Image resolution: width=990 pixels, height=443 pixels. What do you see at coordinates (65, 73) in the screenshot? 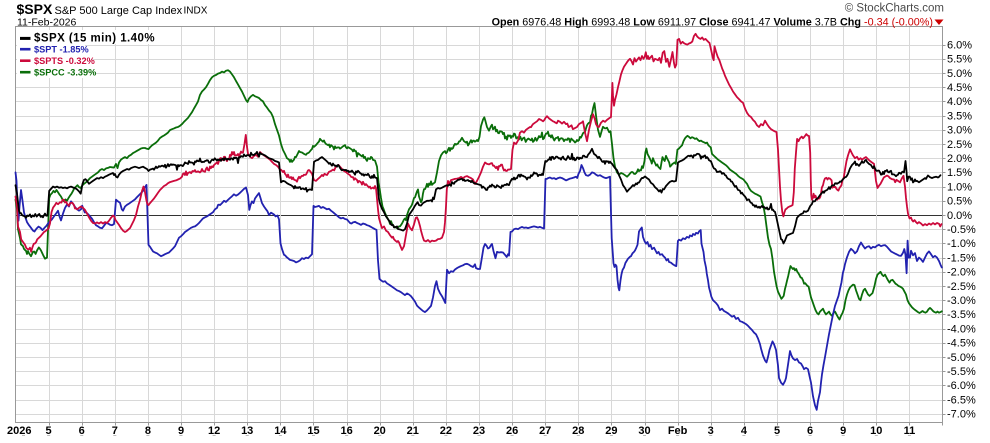
I see `svg-text: $SPCC -3.39%` at bounding box center [65, 73].